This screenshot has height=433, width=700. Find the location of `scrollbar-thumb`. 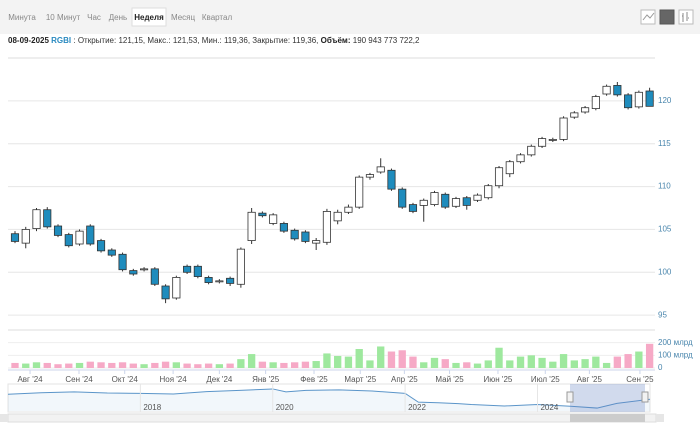

scrollbar-thumb is located at coordinates (607, 418).